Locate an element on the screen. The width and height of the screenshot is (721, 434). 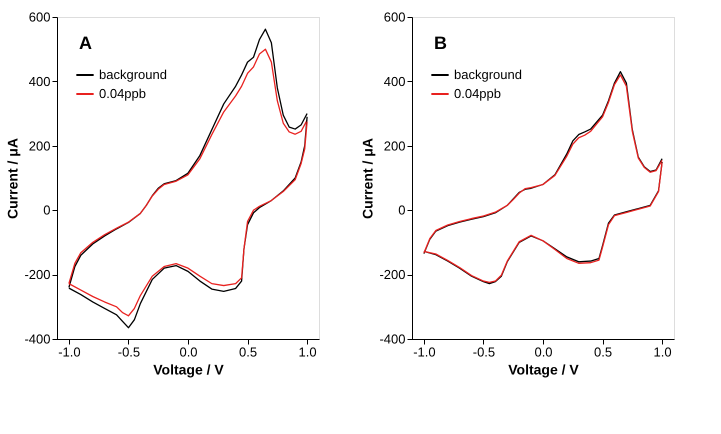
annotation: A is located at coordinates (85, 43).